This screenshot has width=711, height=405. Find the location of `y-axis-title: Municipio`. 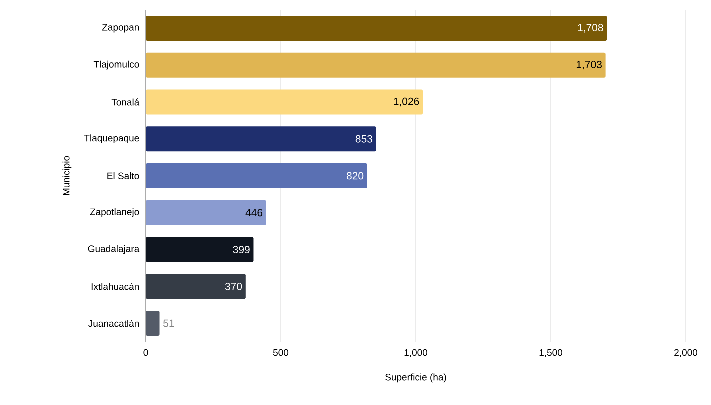

y-axis-title: Municipio is located at coordinates (67, 176).